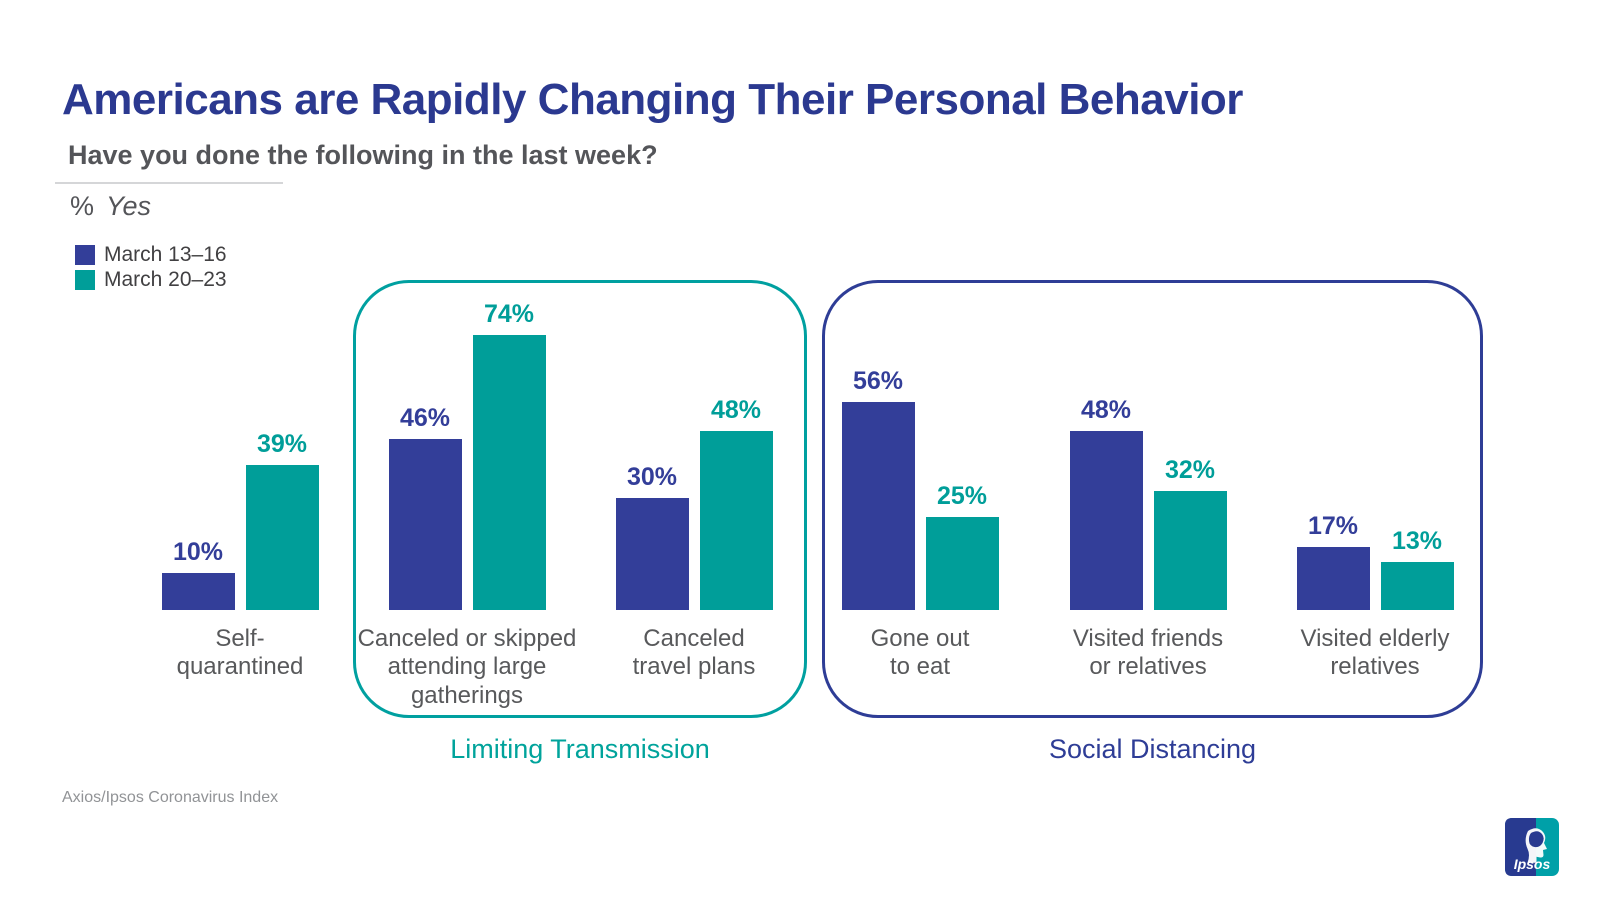  I want to click on bar-pair: 56% 25%, so click(920, 440).